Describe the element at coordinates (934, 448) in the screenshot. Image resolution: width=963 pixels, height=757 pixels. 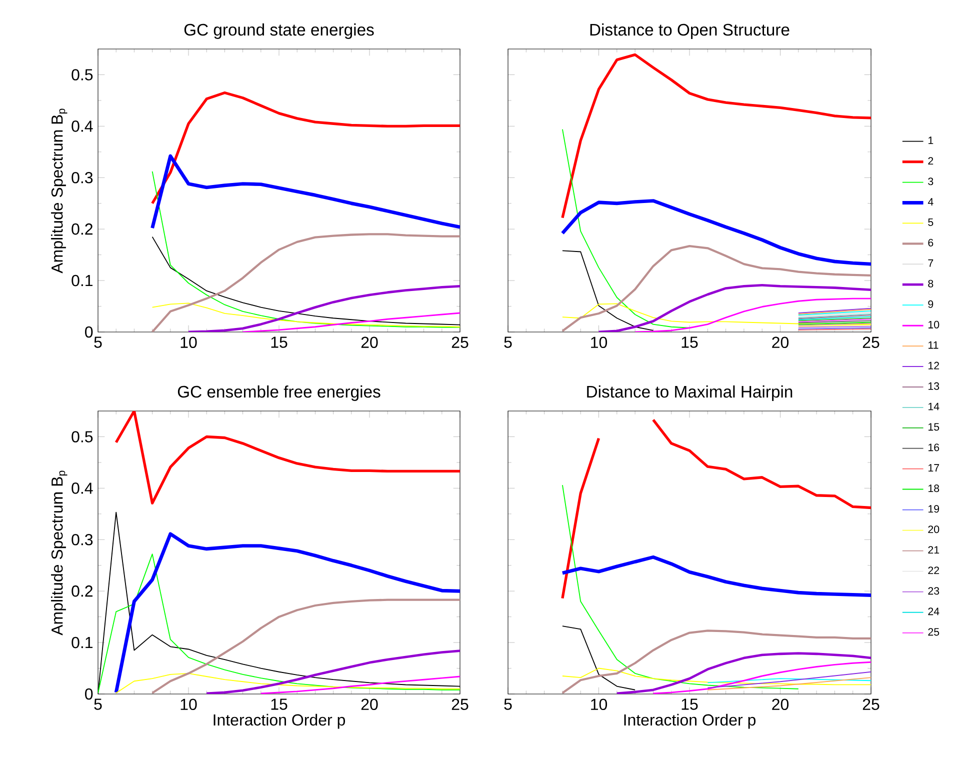
I see `legend-label: 16` at that location.